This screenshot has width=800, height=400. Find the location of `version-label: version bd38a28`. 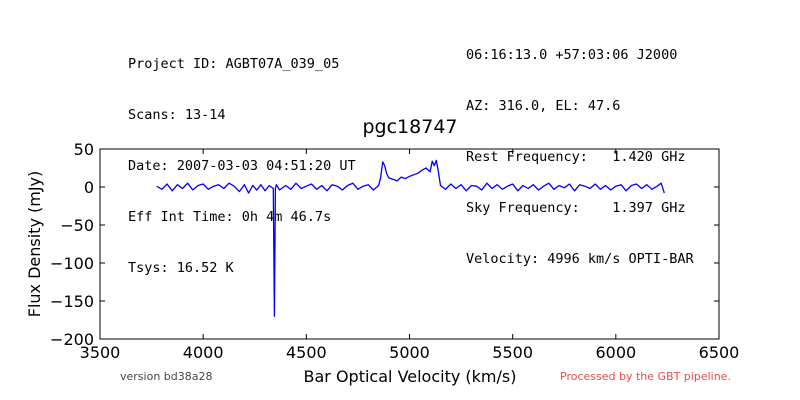

version-label: version bd38a28 is located at coordinates (166, 376).